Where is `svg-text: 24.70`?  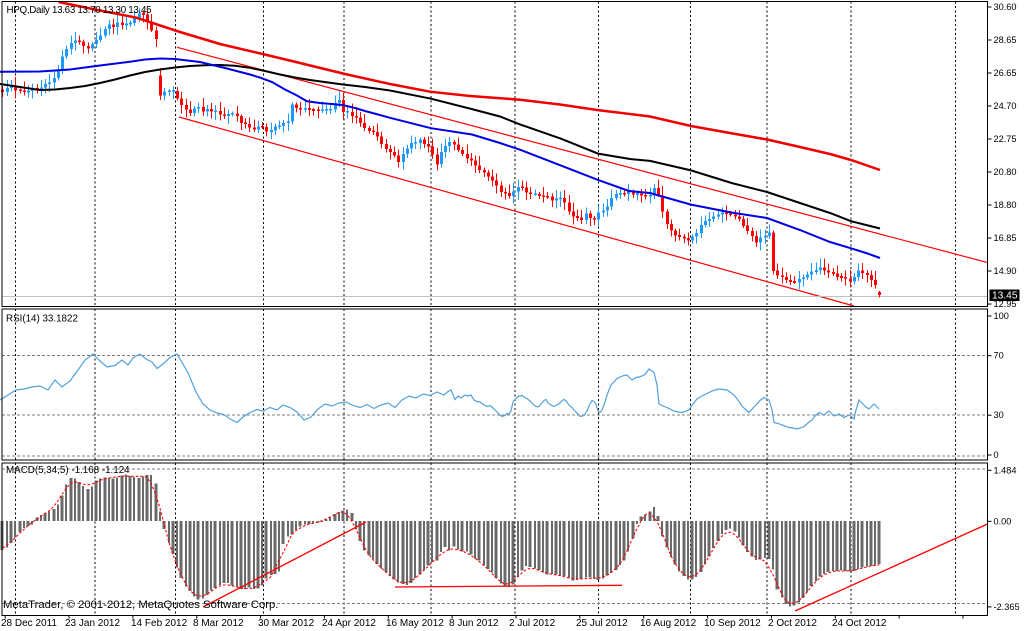
svg-text: 24.70 is located at coordinates (1005, 106).